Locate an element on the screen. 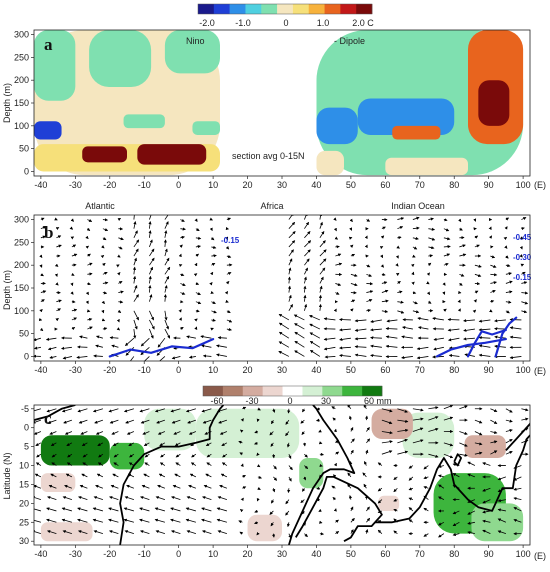 This screenshot has width=550, height=572. x-tick-label: 0 is located at coordinates (178, 370).